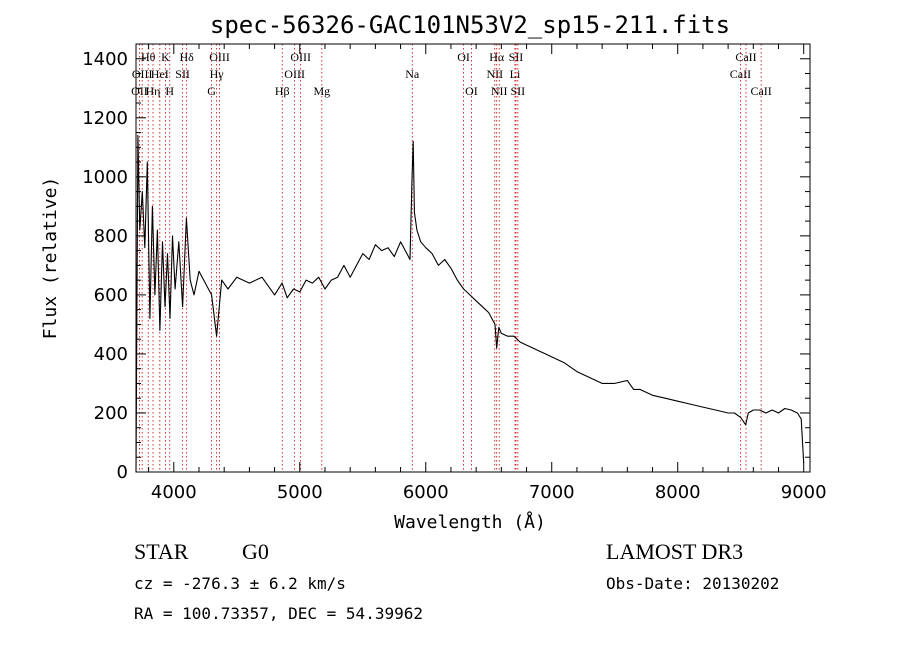 This screenshot has height=649, width=900. I want to click on marker-label-18: OI, so click(471, 91).